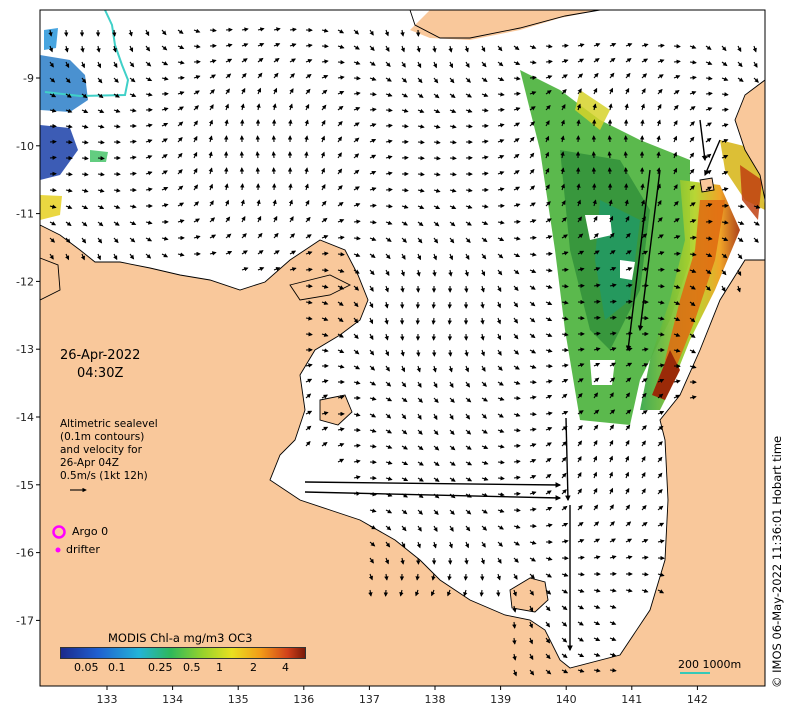 The width and height of the screenshot is (792, 716). I want to click on colorbar-tick-2: 0.25, so click(160, 667).